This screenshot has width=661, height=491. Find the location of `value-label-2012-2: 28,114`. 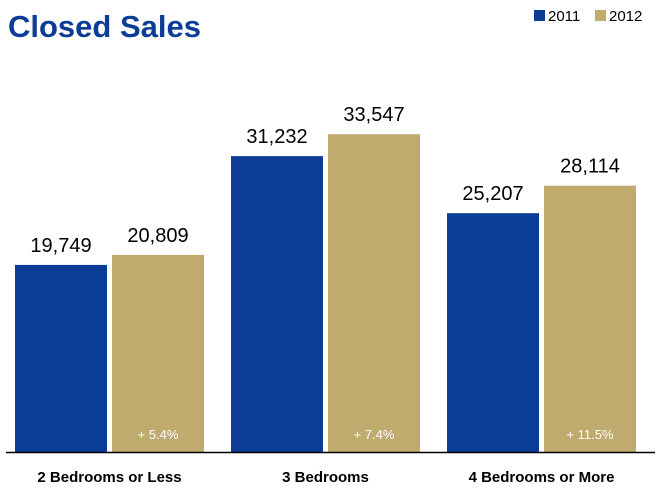

value-label-2012-2: 28,114 is located at coordinates (590, 167).